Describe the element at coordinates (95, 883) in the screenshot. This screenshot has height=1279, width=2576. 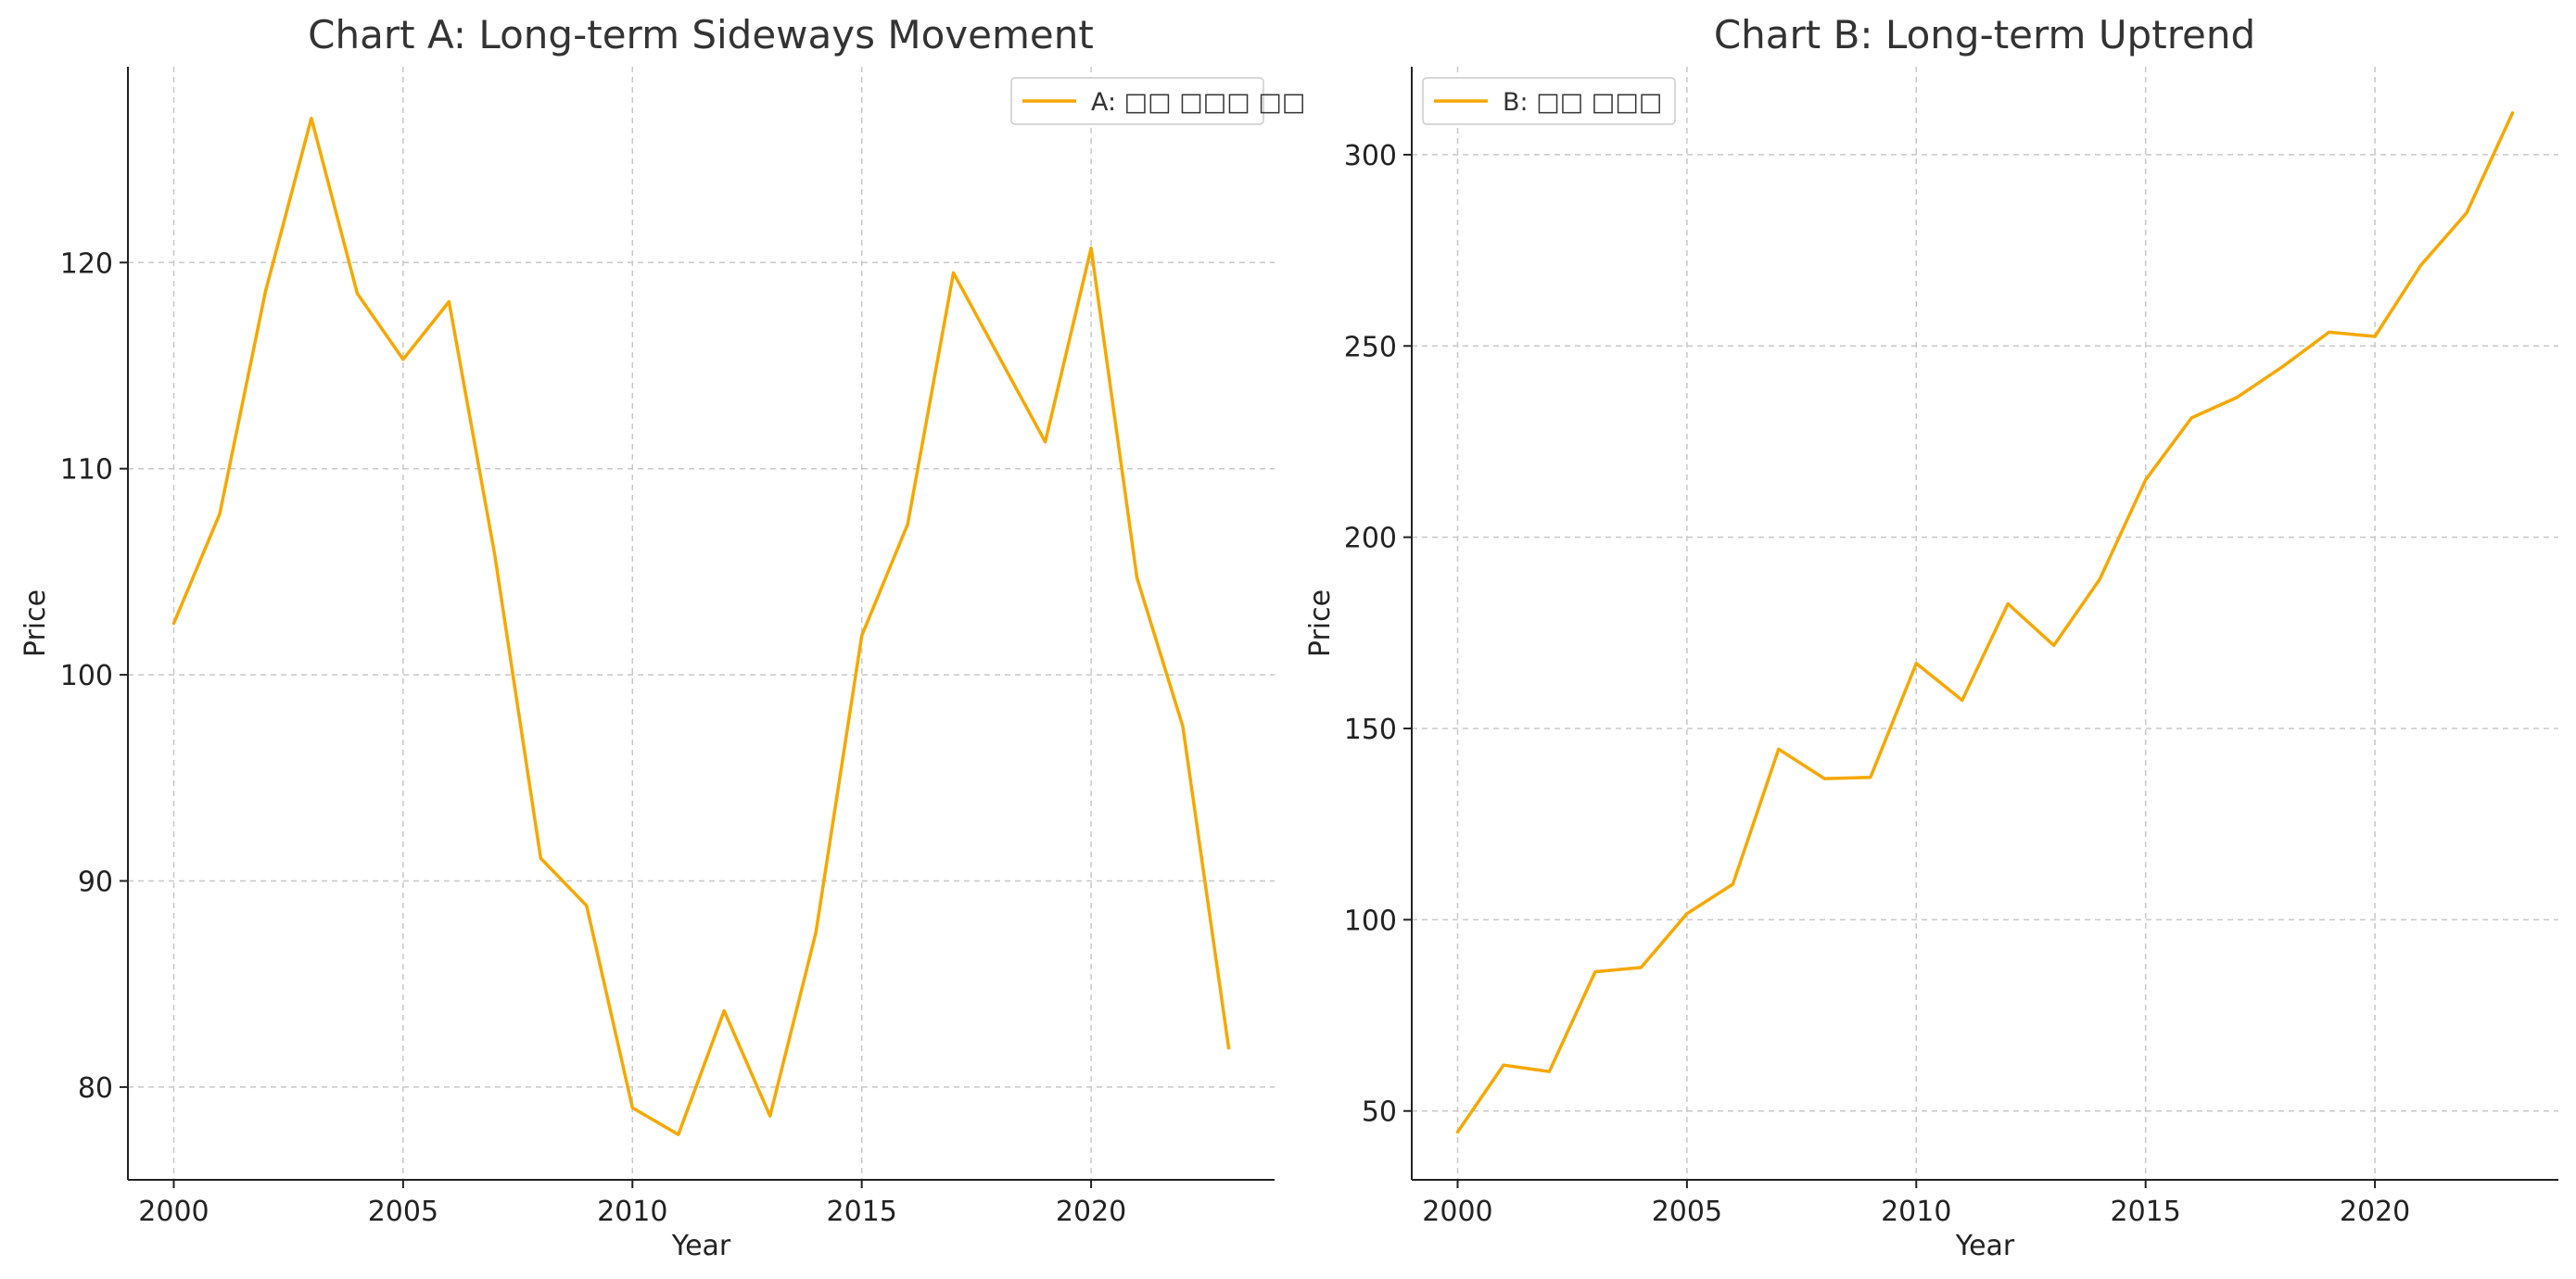
I see `y-tick-label: 90` at that location.